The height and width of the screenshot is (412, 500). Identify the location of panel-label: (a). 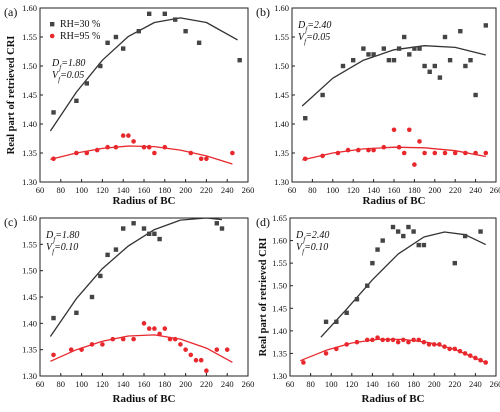
(10, 12).